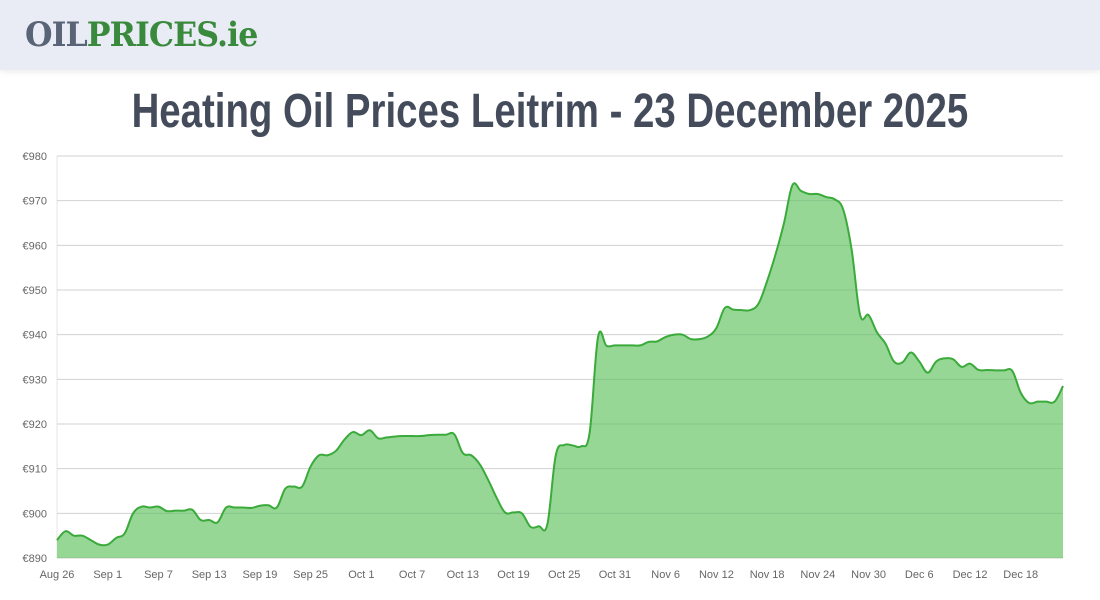  Describe the element at coordinates (35, 202) in the screenshot. I see `y-tick-label: €970` at that location.